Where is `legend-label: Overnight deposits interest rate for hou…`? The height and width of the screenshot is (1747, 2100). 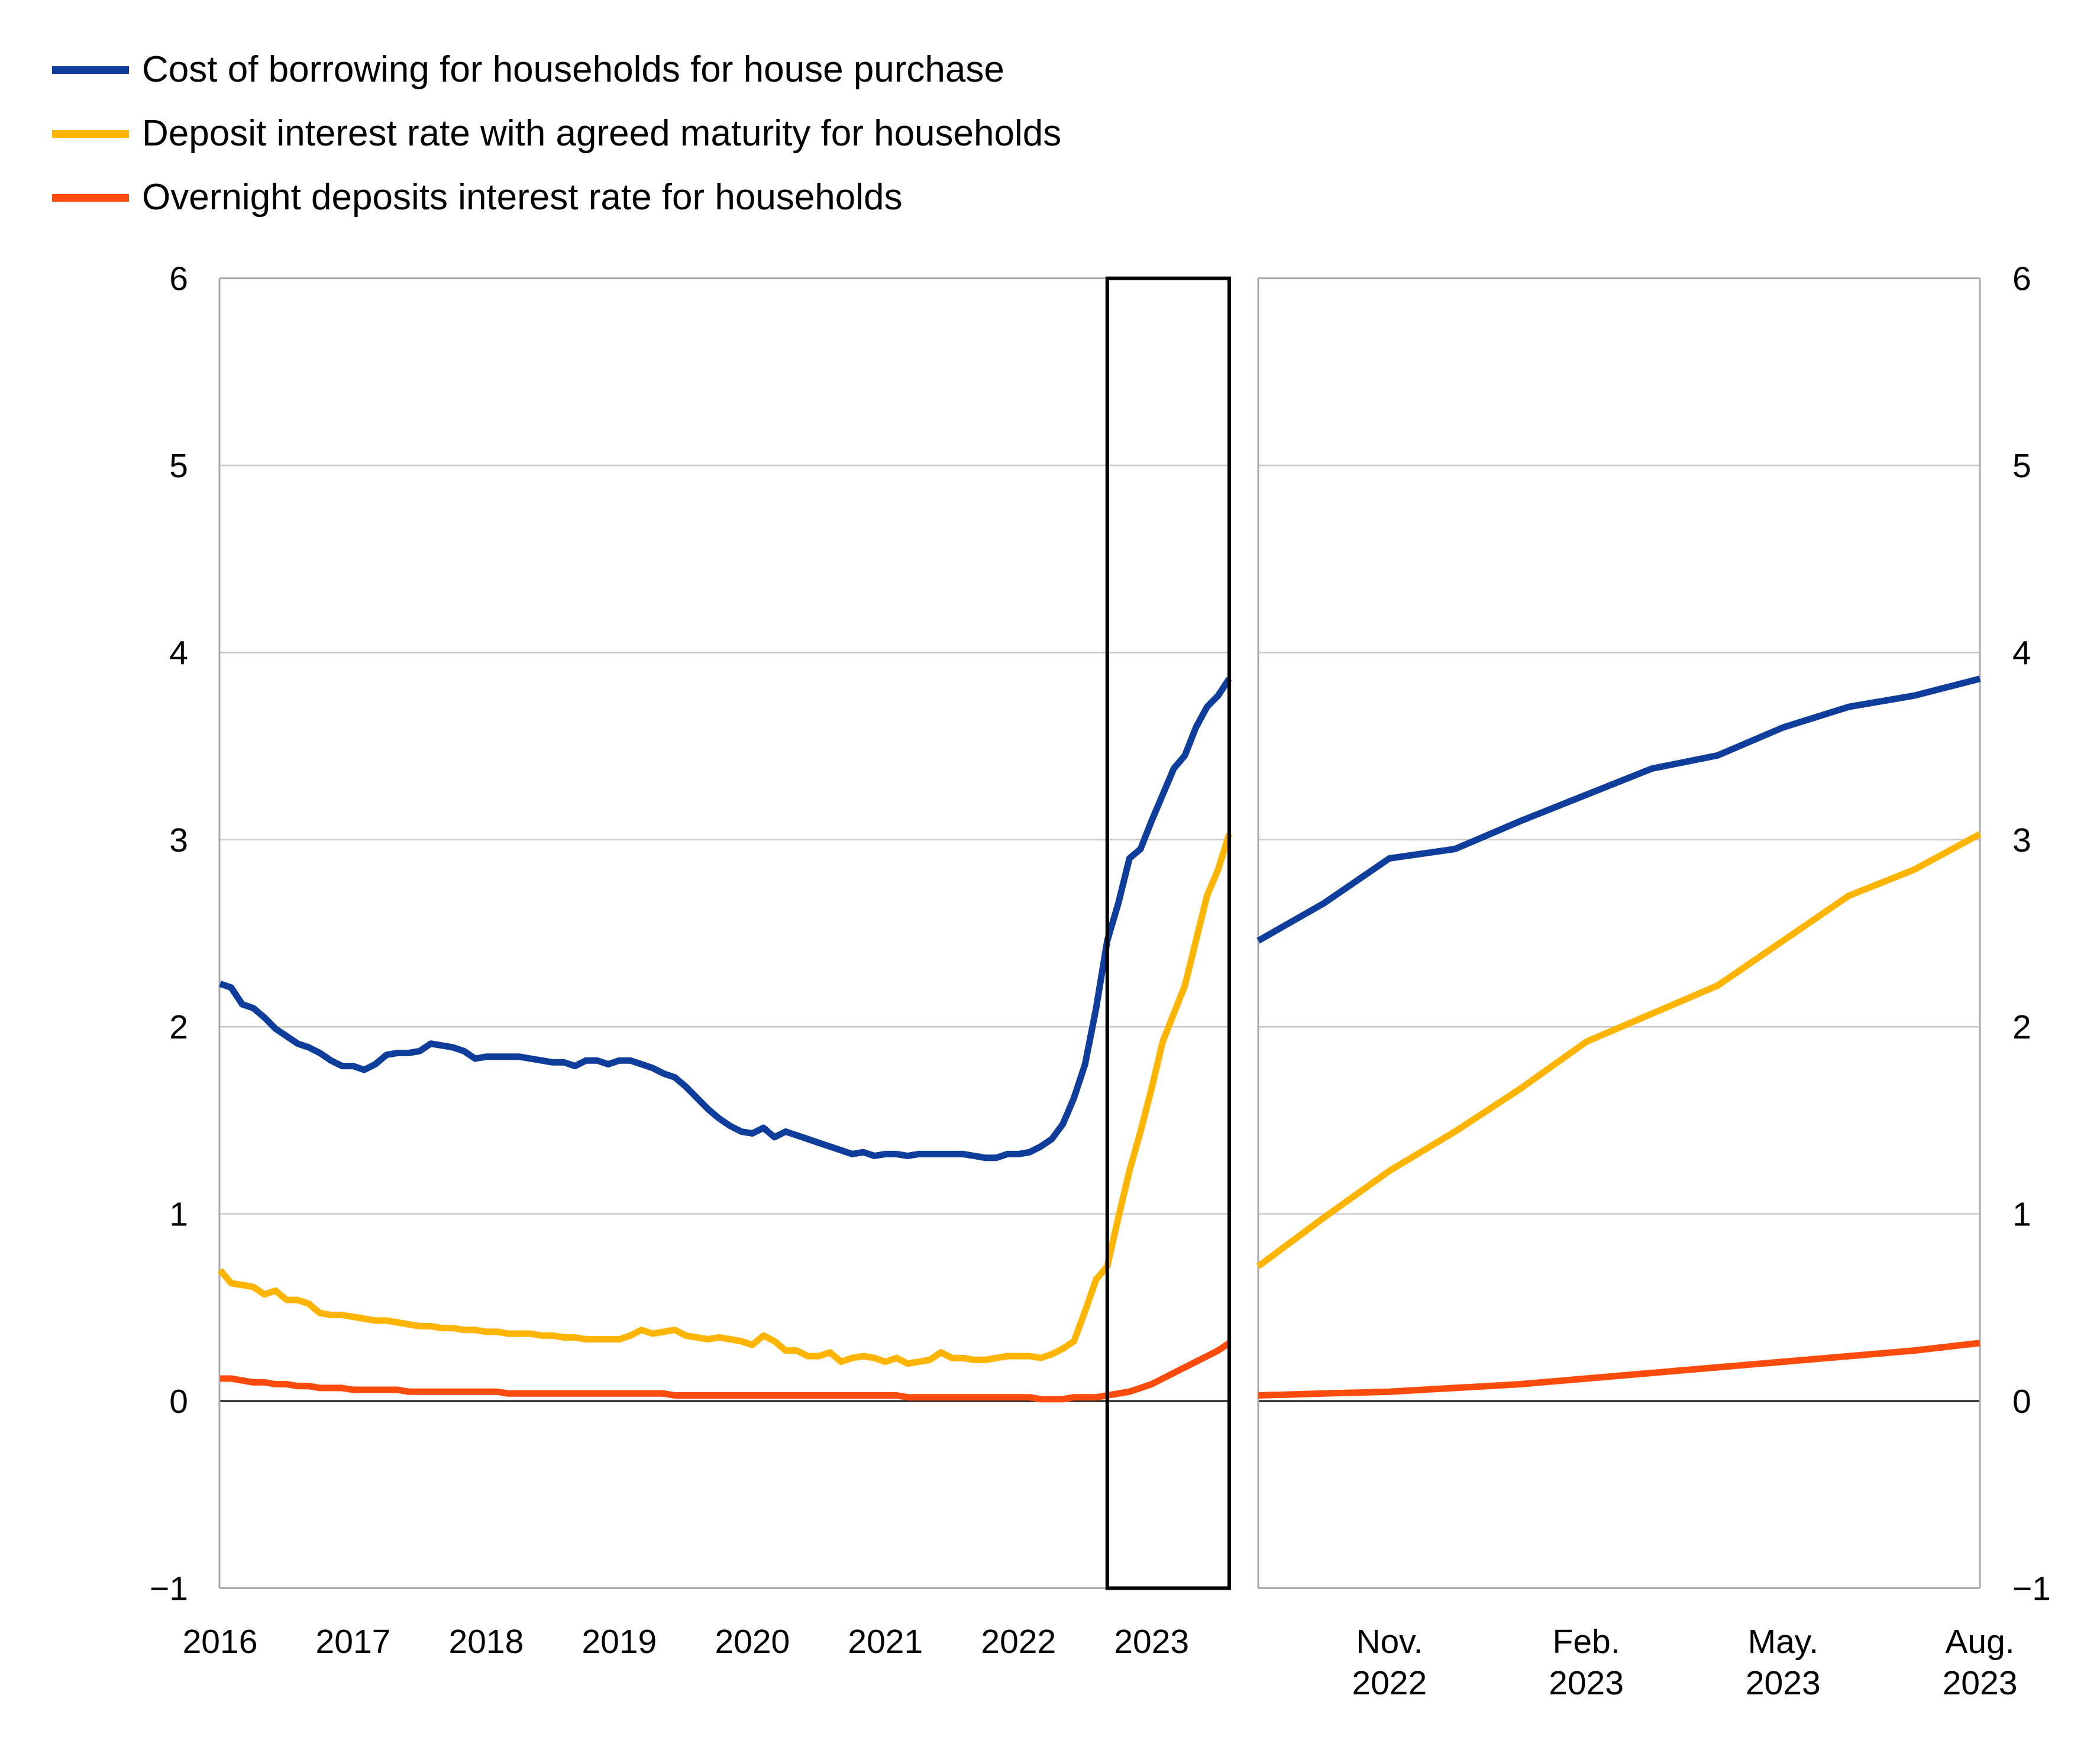 legend-label: Overnight deposits interest rate for hou… is located at coordinates (522, 197).